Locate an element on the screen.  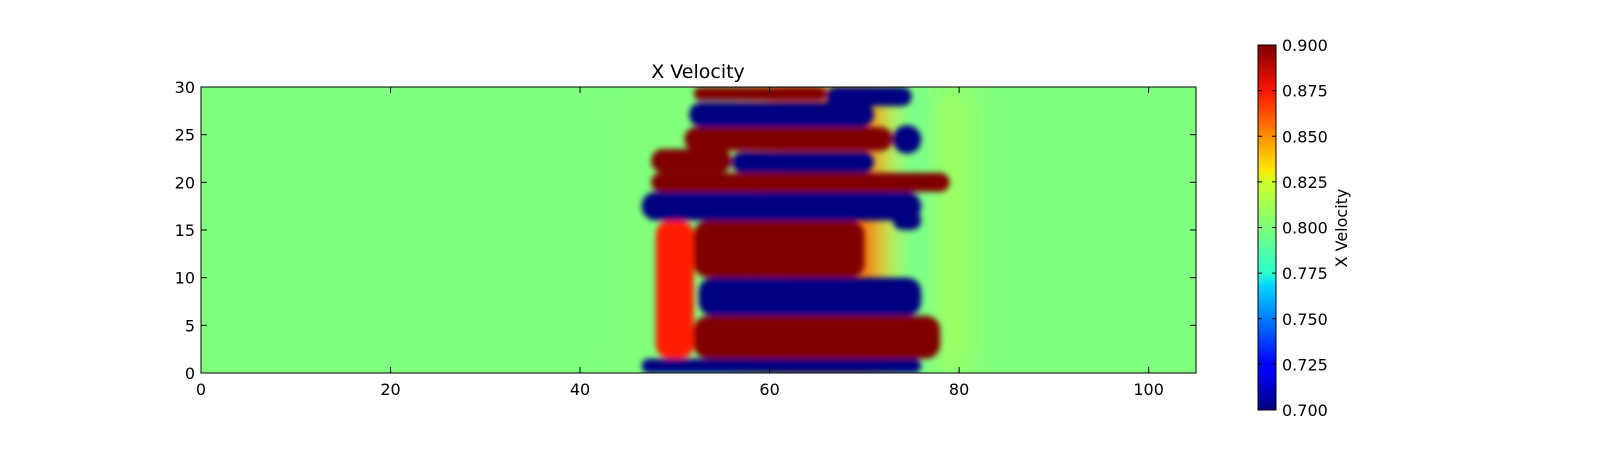
colorbar-label: X Velocity is located at coordinates (1341, 228).